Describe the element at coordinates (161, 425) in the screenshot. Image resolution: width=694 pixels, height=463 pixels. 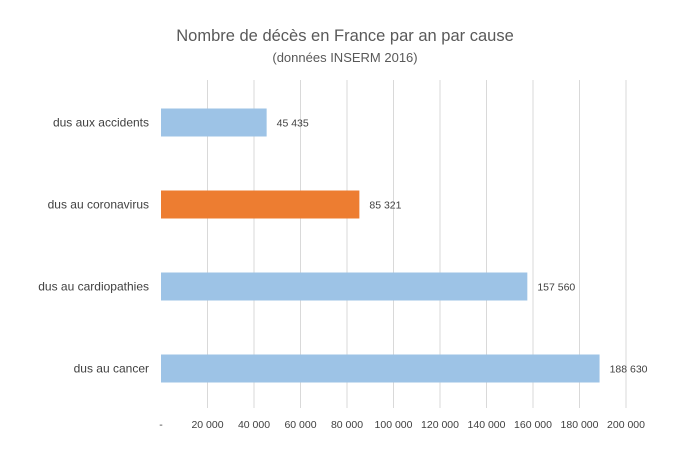
I see `x-tick-label: -` at that location.